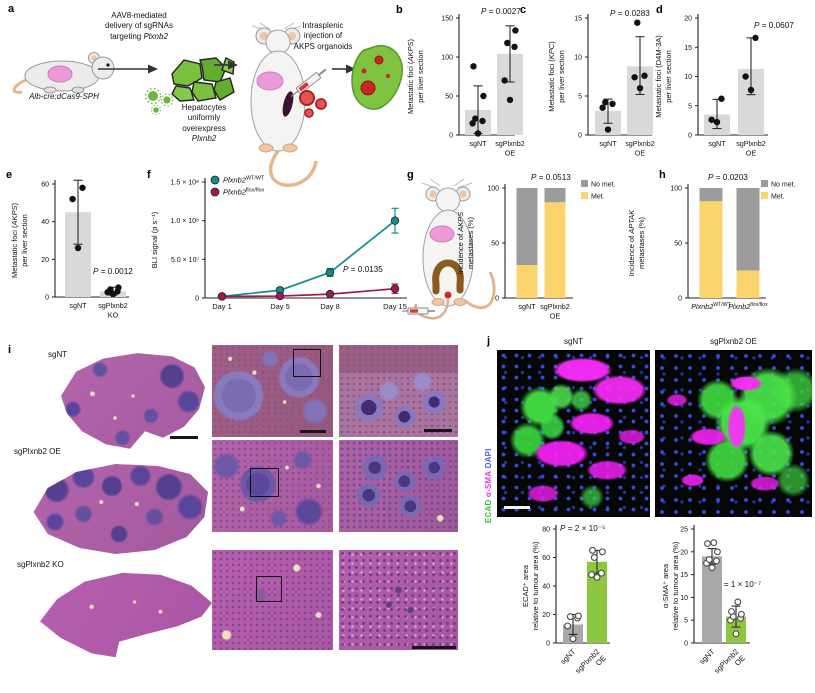 The width and height of the screenshot is (815, 693). I want to click on y-tick-label: 1.5 × 10⁸, so click(185, 183).